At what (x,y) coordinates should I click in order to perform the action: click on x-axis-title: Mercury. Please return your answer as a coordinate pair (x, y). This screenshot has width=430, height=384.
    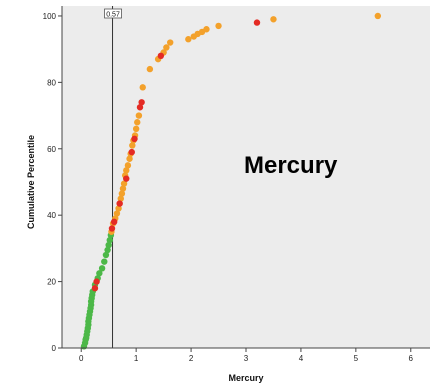
    Looking at the image, I should click on (245, 378).